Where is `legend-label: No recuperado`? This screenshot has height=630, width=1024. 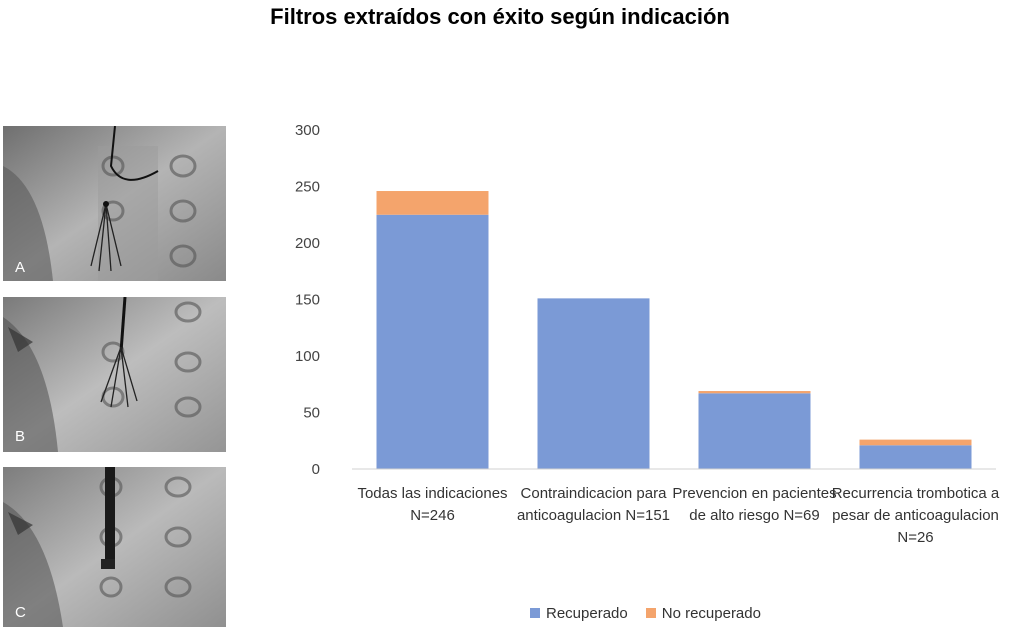 legend-label: No recuperado is located at coordinates (711, 613).